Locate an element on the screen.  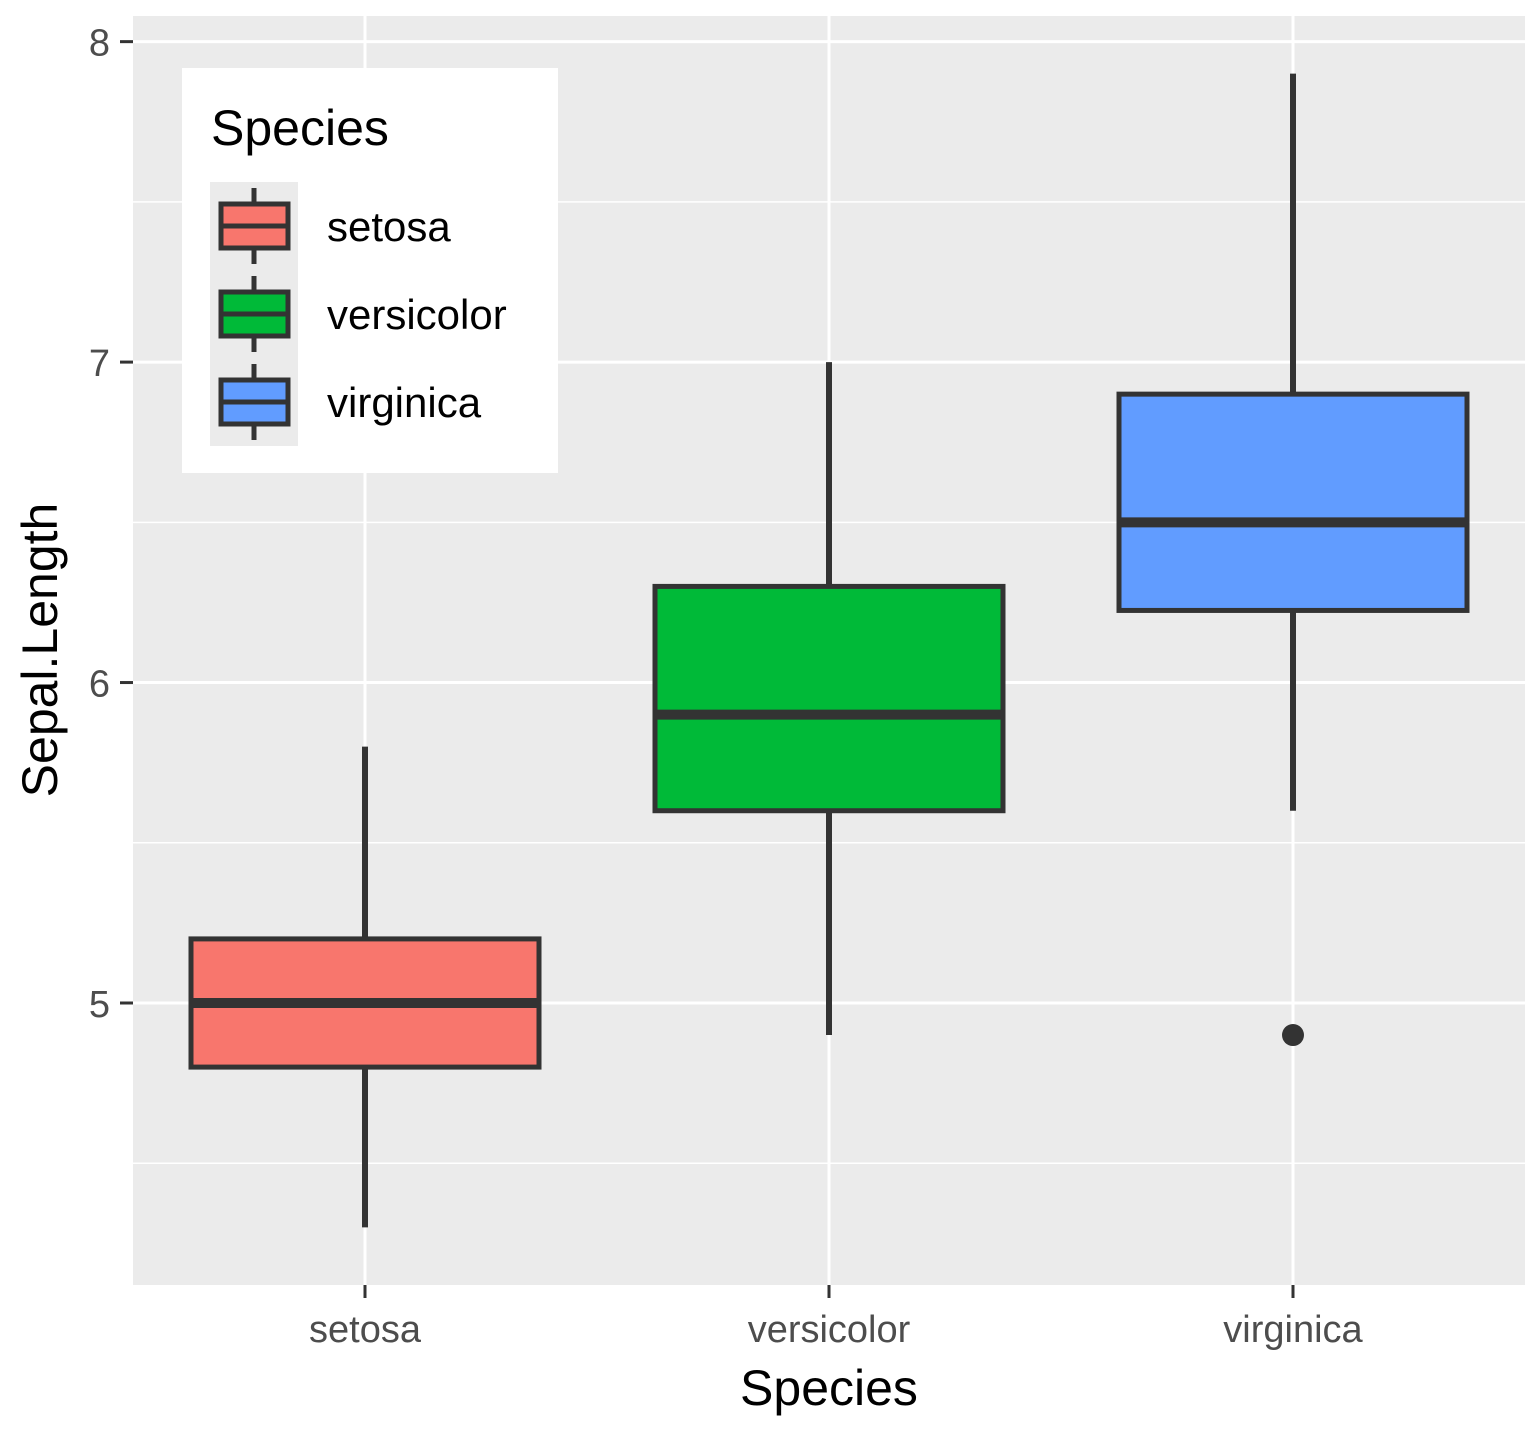
y-tick-label: 5 is located at coordinates (99, 1005).